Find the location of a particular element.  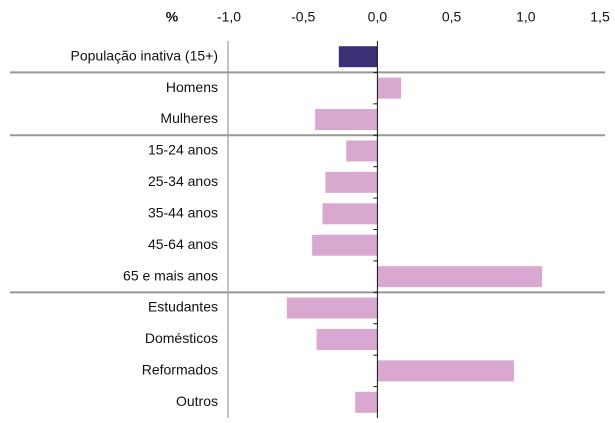

x-tick-label: 0,5 is located at coordinates (452, 17).